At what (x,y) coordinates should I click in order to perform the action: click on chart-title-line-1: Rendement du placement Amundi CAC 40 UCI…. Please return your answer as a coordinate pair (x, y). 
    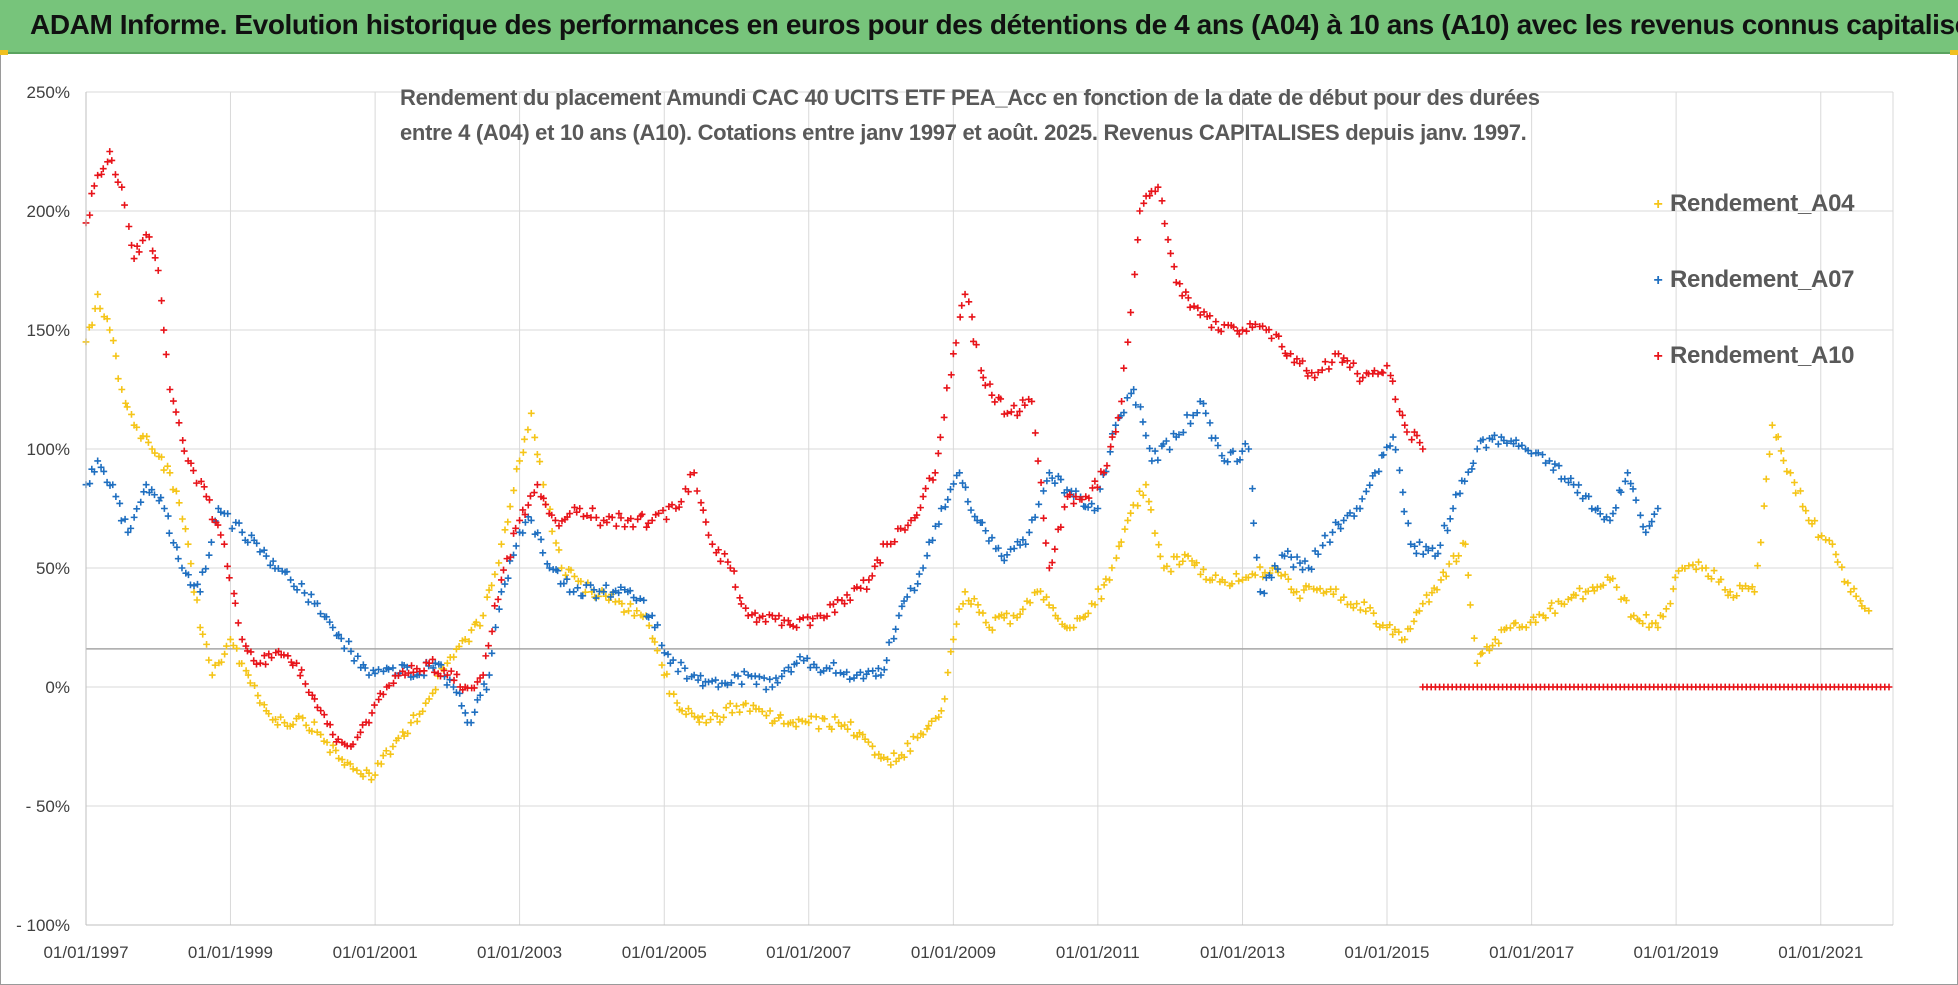
    Looking at the image, I should click on (970, 97).